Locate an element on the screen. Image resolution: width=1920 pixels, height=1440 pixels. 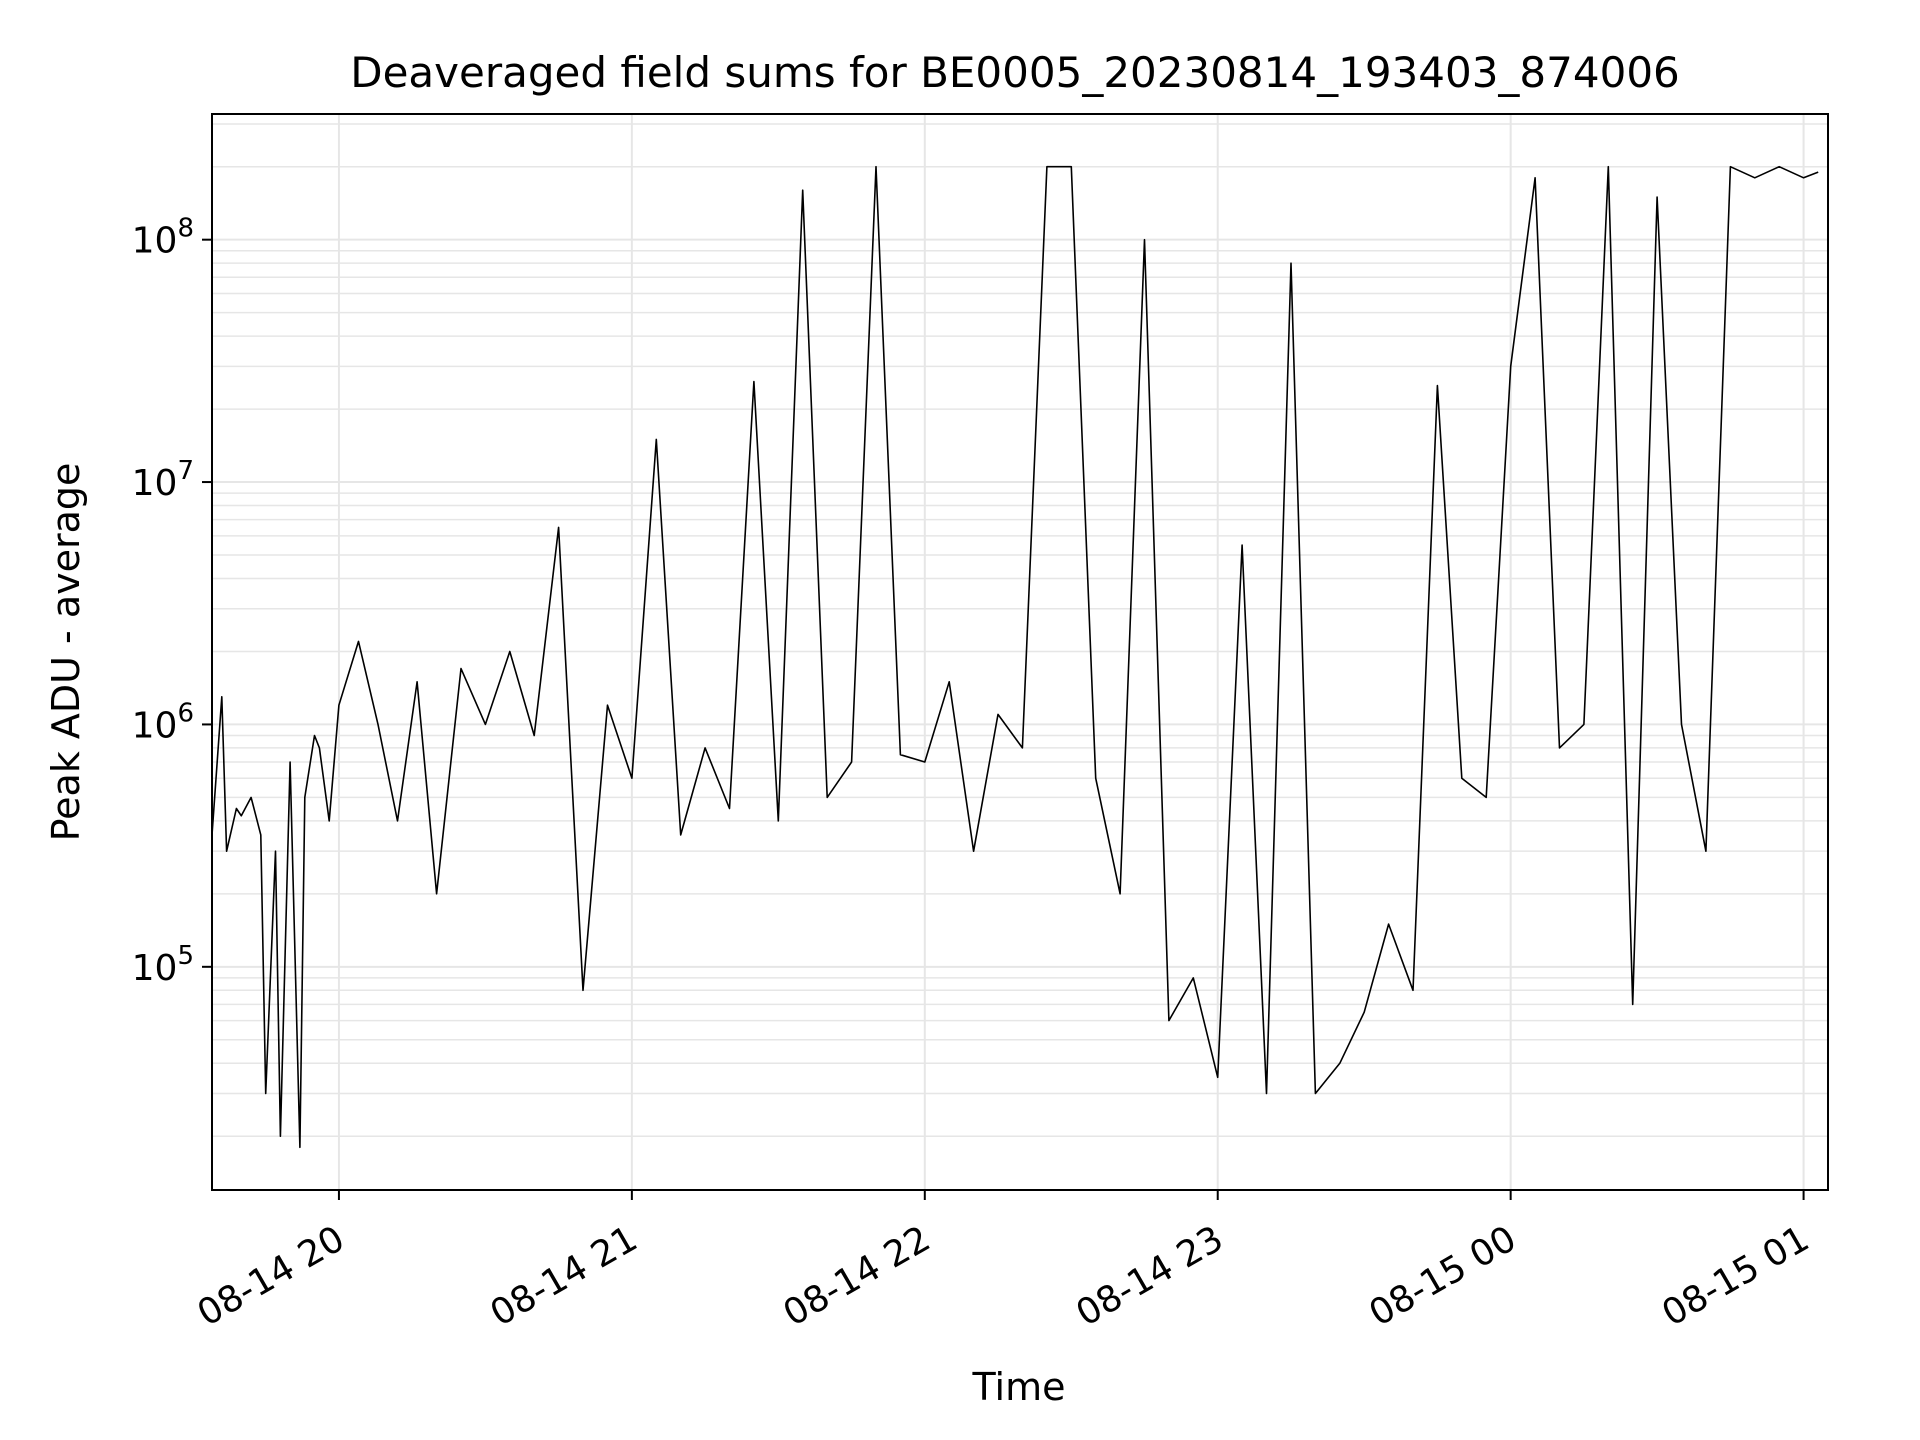
x-tick-label: 08-15 00 is located at coordinates (1442, 1276).